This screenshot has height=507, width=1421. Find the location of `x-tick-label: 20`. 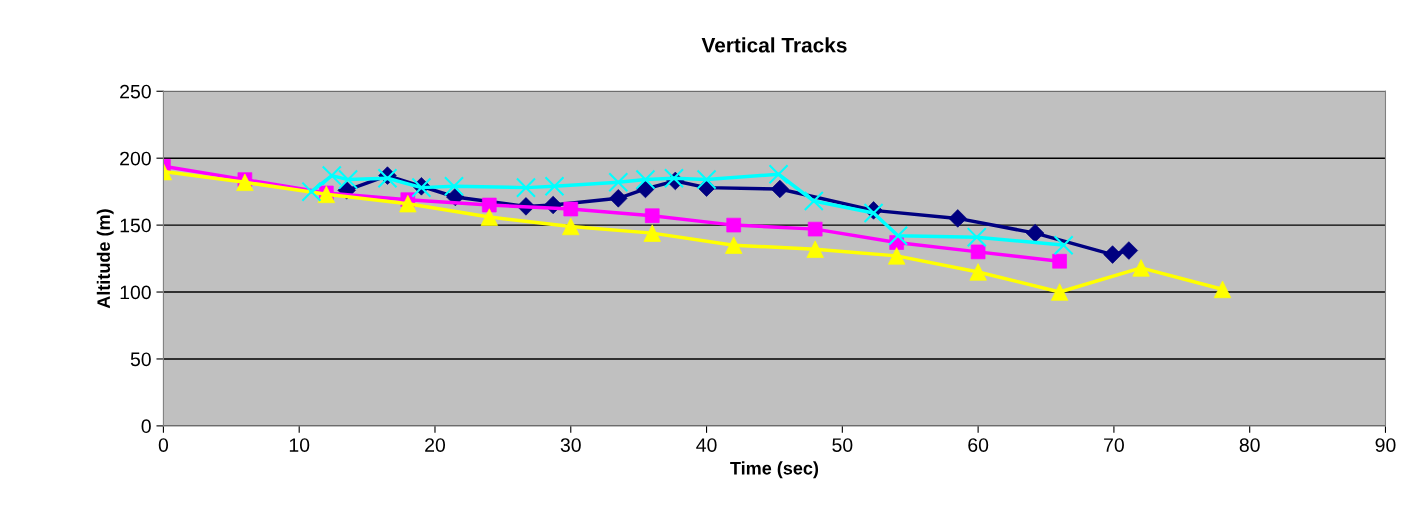

x-tick-label: 20 is located at coordinates (435, 445).